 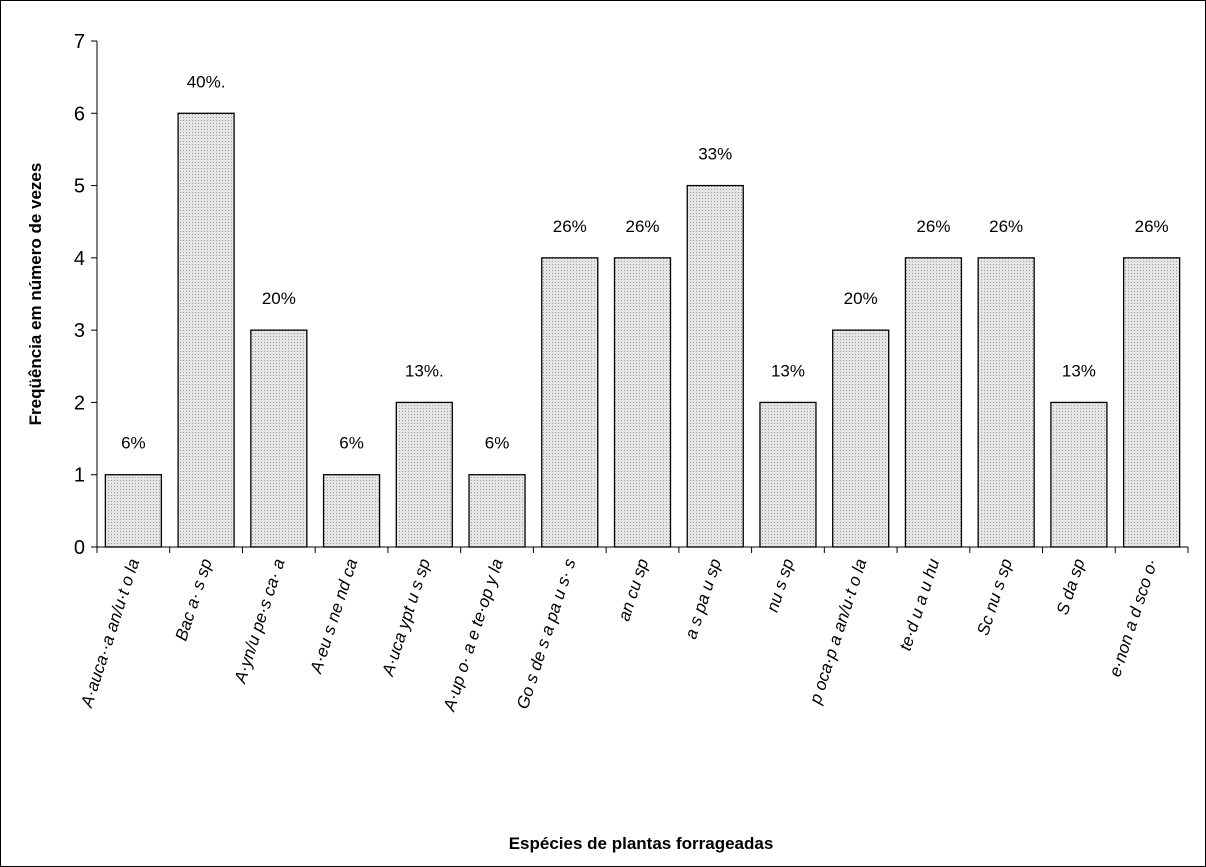 I want to click on y-axis-title: Freqüência em número de vezes, so click(x=35, y=294).